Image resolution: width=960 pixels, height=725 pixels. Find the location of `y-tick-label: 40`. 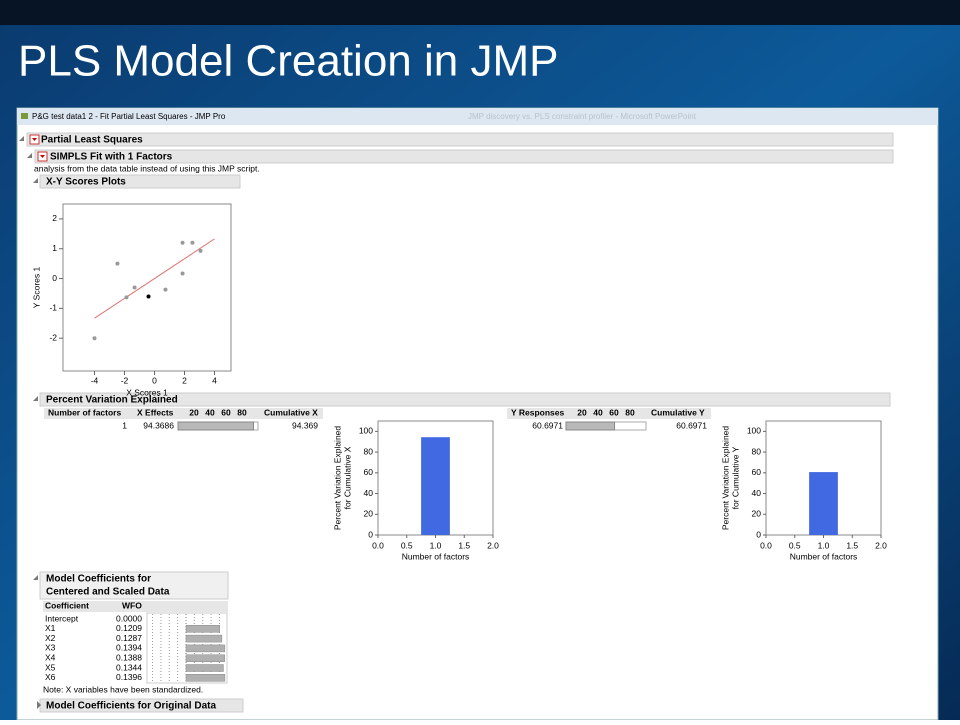

y-tick-label: 40 is located at coordinates (369, 493).